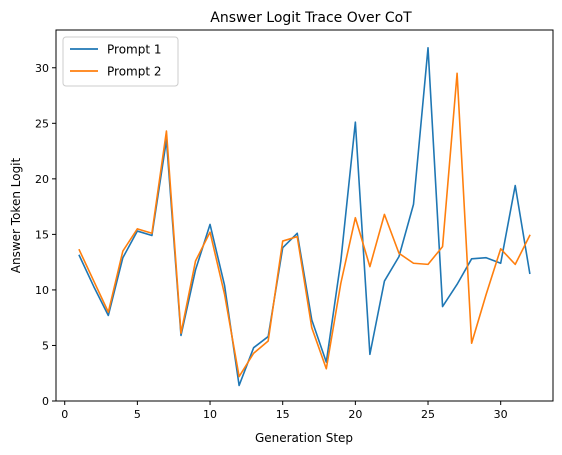 The width and height of the screenshot is (562, 455). Describe the element at coordinates (311, 18) in the screenshot. I see `chart-title: Answer Logit Trace Over CoT` at that location.